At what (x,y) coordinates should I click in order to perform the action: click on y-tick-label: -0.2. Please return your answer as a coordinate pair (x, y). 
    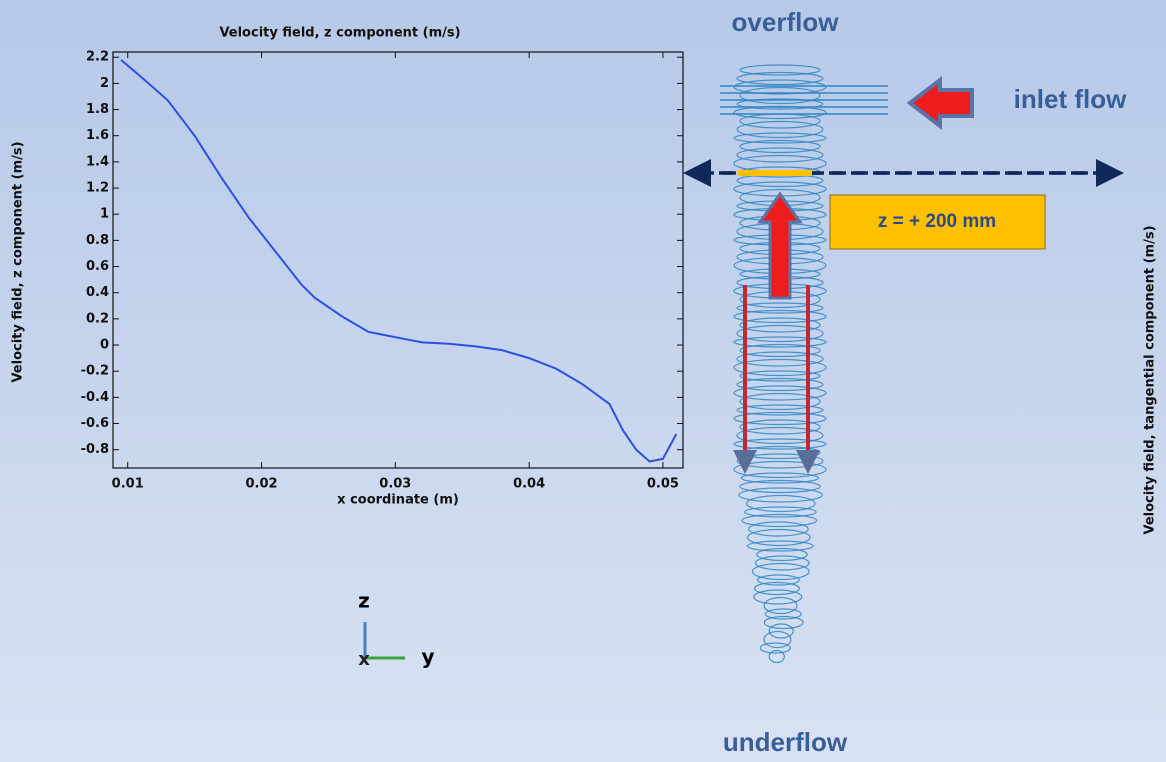
    Looking at the image, I should click on (95, 371).